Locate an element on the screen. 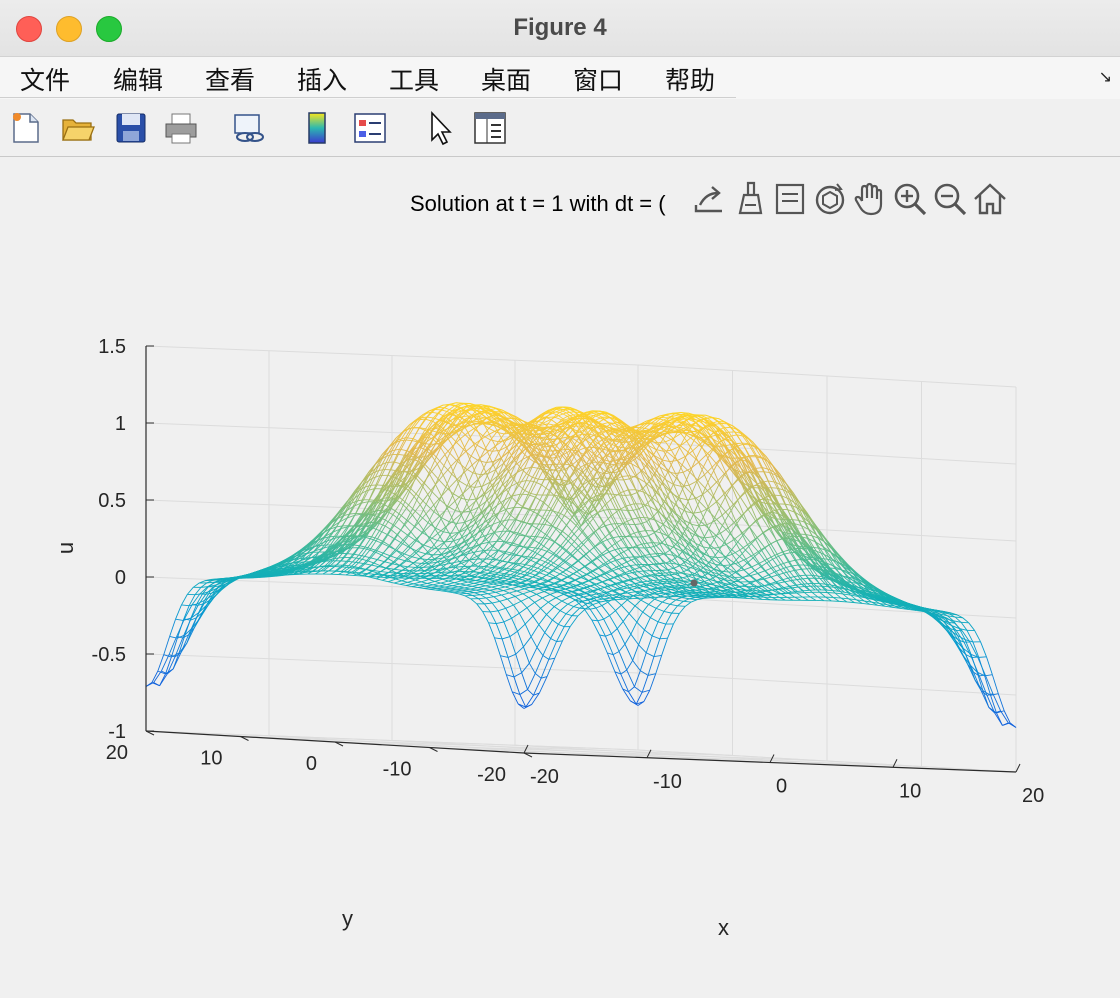 The image size is (1120, 998). property-inspector-icon is located at coordinates (490, 128).